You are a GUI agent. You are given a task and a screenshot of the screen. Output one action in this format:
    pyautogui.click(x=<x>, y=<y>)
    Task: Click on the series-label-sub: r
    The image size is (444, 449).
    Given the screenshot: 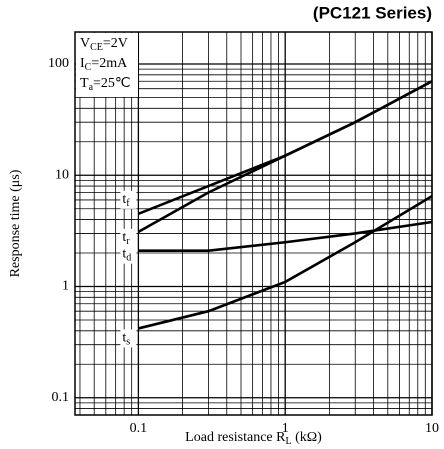 What is the action you would take?
    pyautogui.click(x=128, y=241)
    